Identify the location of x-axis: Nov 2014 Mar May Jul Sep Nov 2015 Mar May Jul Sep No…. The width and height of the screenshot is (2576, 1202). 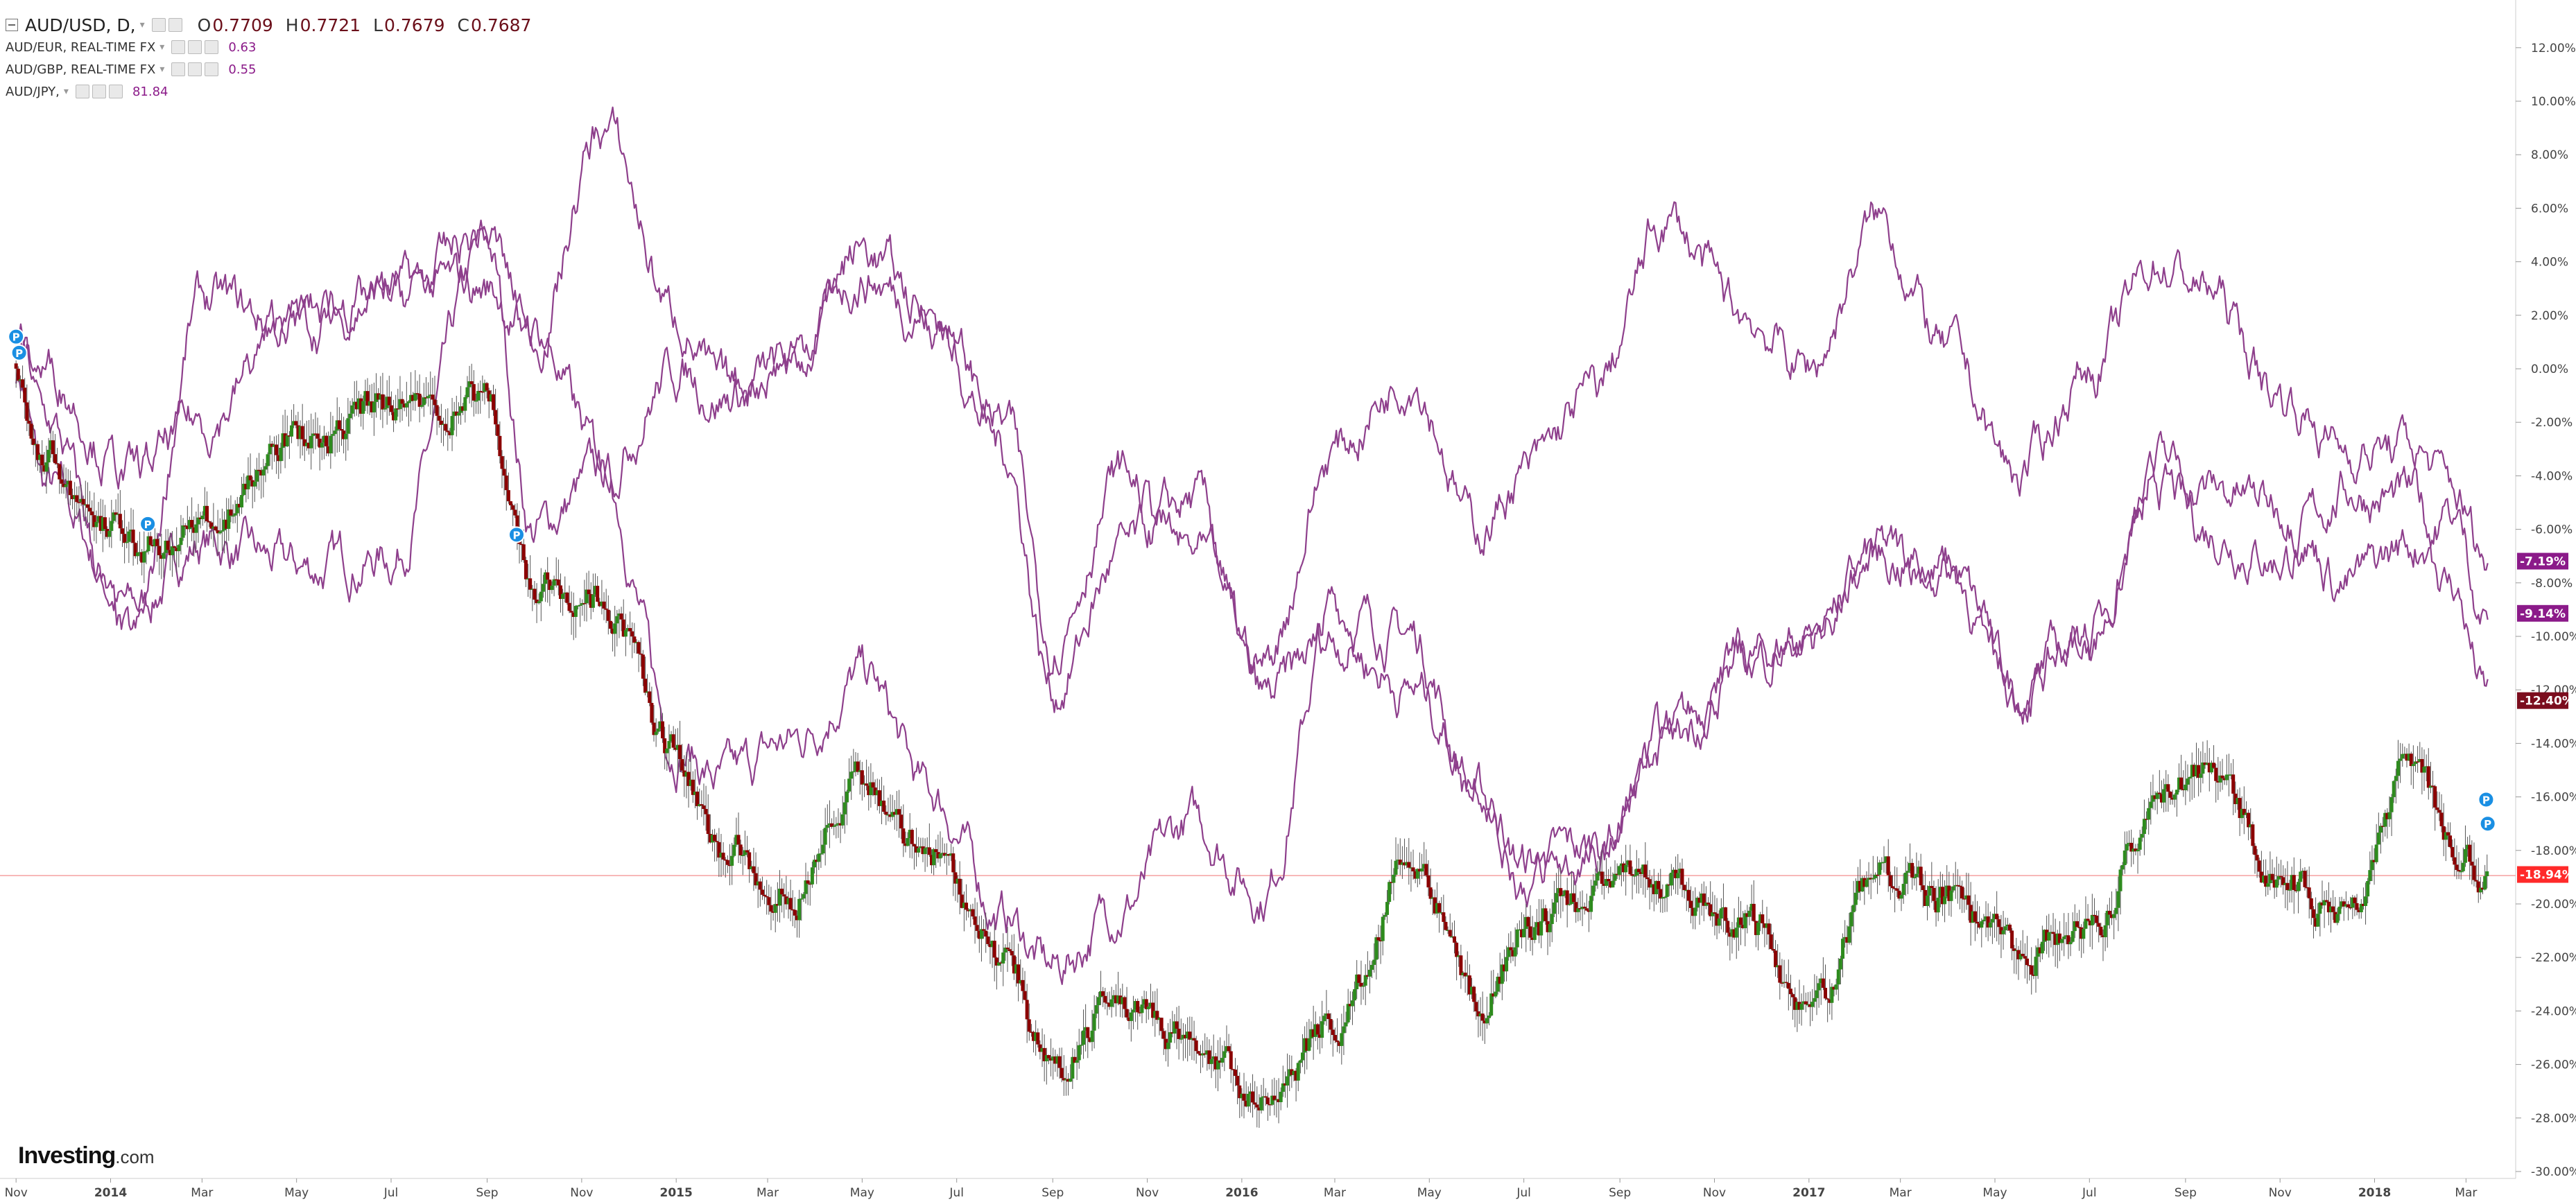
(1241, 1189).